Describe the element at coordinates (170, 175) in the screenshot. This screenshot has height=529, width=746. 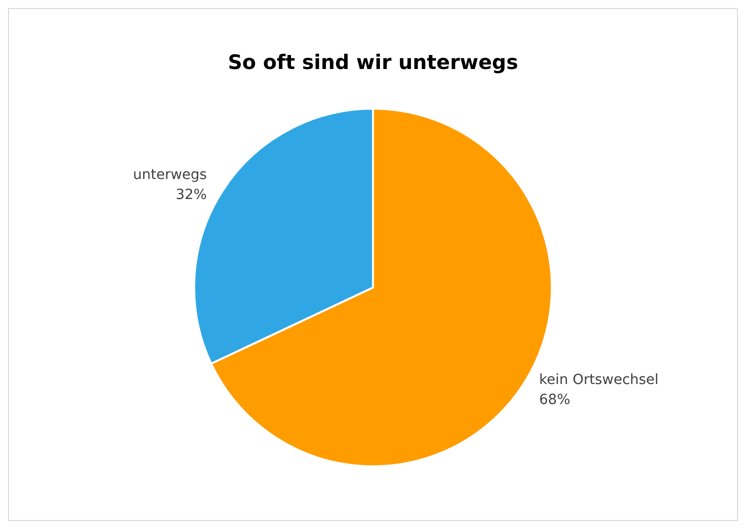
I see `slice-label: unterwegs` at that location.